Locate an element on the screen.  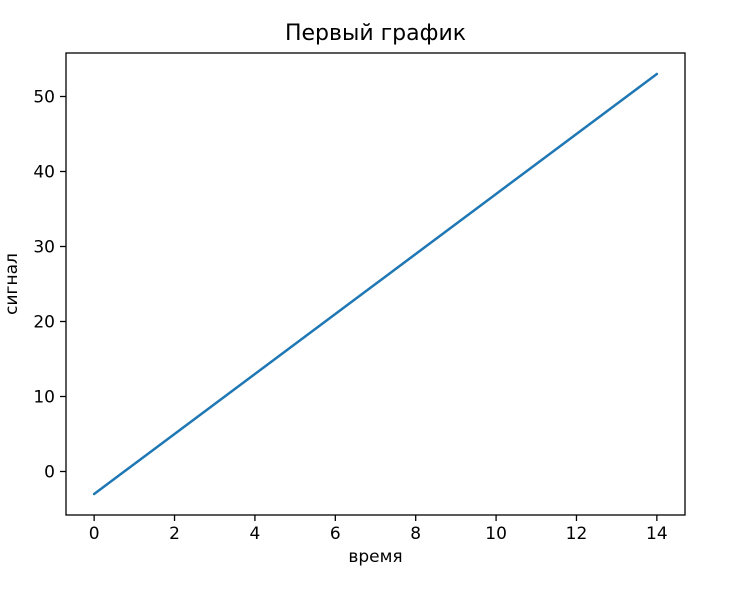
x-tick-label: 0 is located at coordinates (94, 534).